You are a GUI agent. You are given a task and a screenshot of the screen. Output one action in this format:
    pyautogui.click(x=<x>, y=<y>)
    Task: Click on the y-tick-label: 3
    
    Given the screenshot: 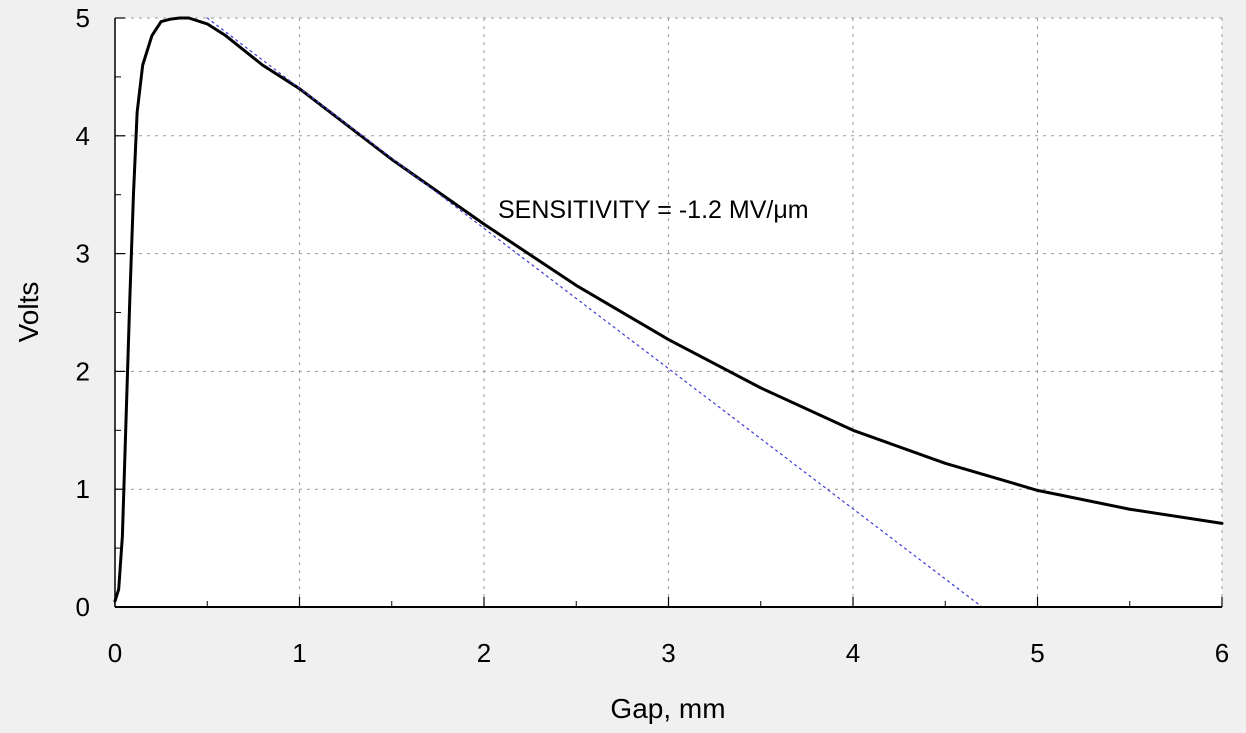 What is the action you would take?
    pyautogui.click(x=83, y=254)
    